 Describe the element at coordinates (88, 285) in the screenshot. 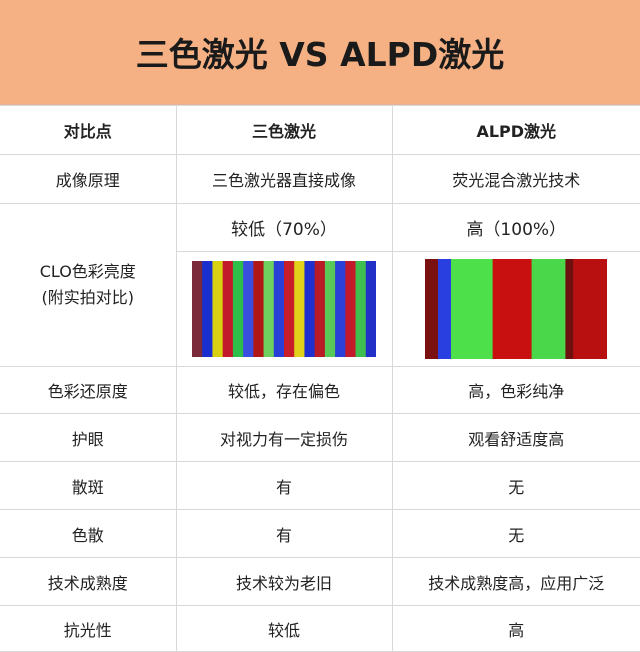

I see `row-label-brightness: CLO色彩亮度 (附实拍对比)` at that location.